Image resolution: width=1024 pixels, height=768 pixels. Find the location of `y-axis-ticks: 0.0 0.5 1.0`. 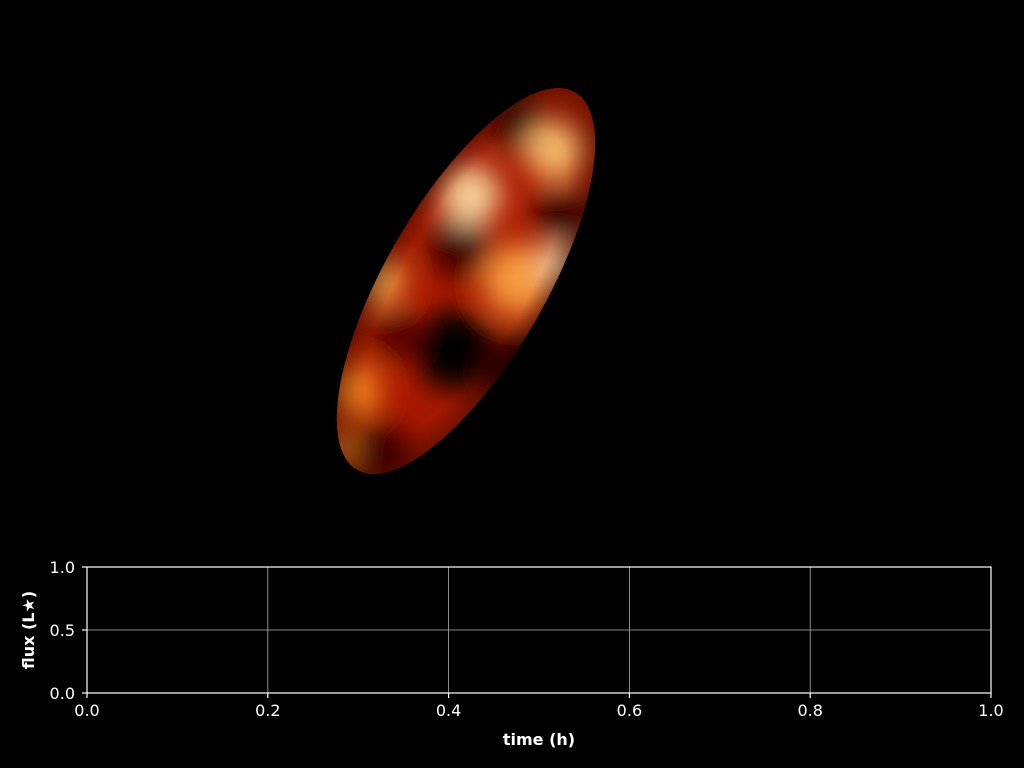

y-axis-ticks: 0.0 0.5 1.0 is located at coordinates (68, 630).